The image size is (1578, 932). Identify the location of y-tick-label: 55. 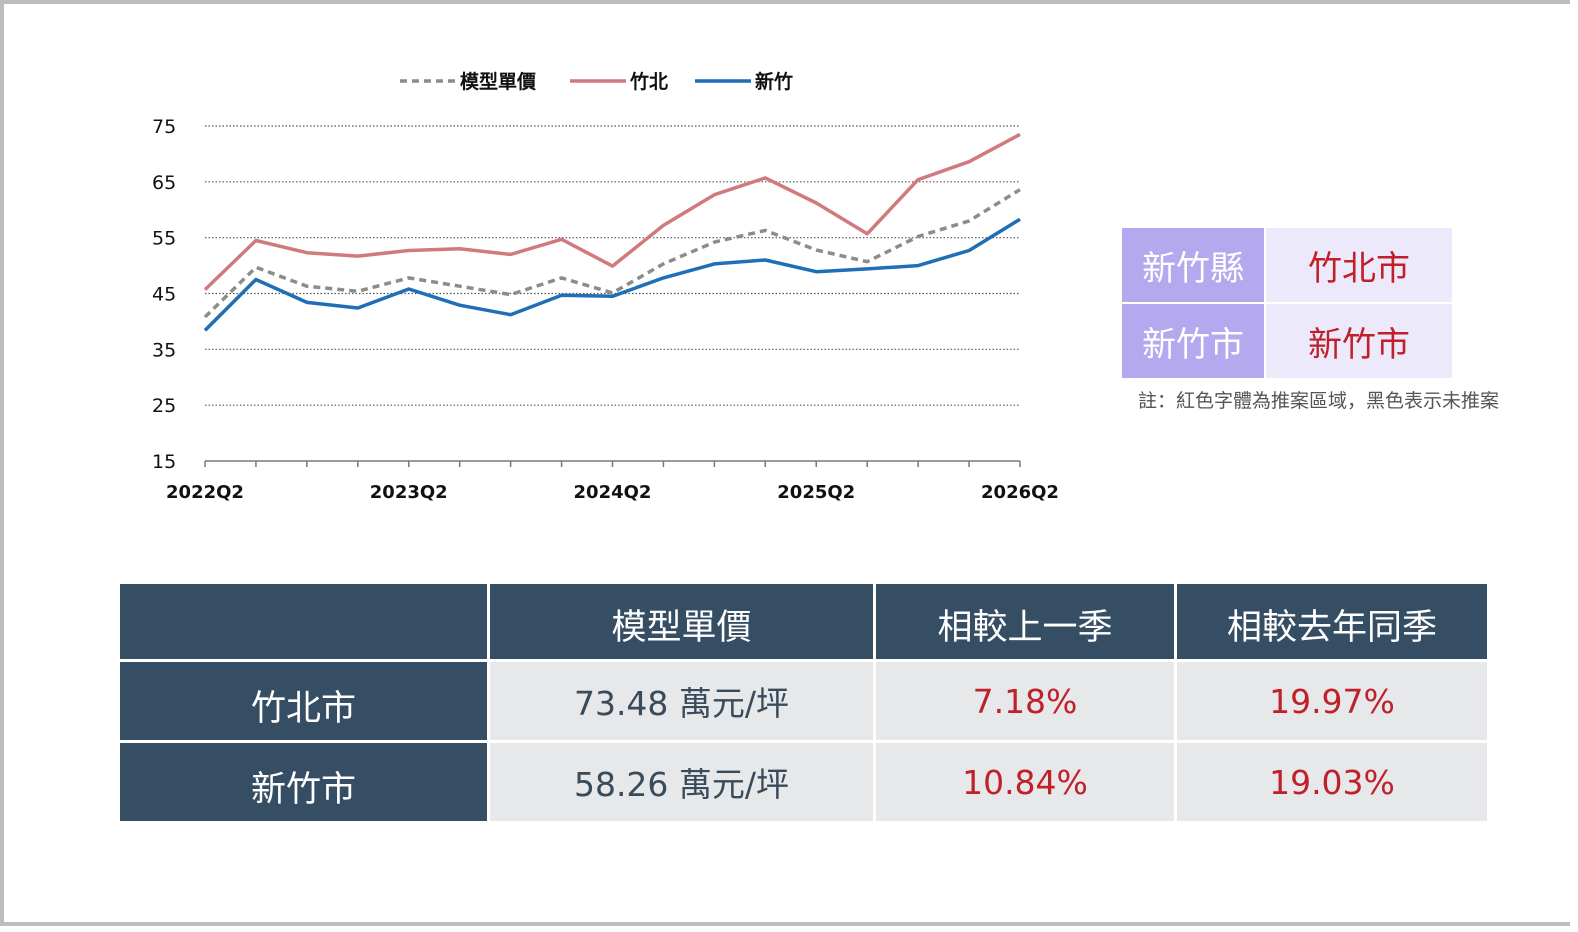
(164, 239).